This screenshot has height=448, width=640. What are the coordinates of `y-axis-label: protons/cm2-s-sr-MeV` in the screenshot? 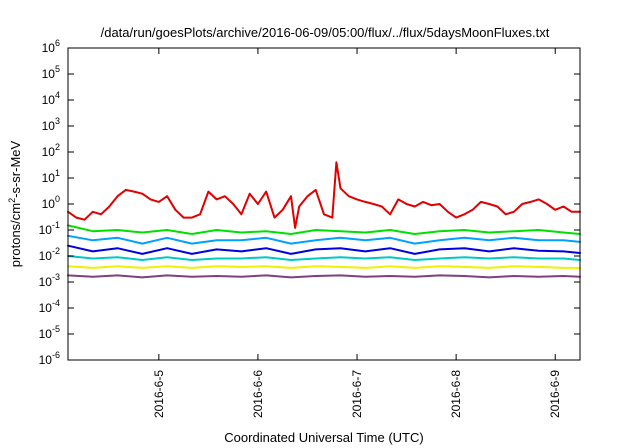 It's located at (15, 203).